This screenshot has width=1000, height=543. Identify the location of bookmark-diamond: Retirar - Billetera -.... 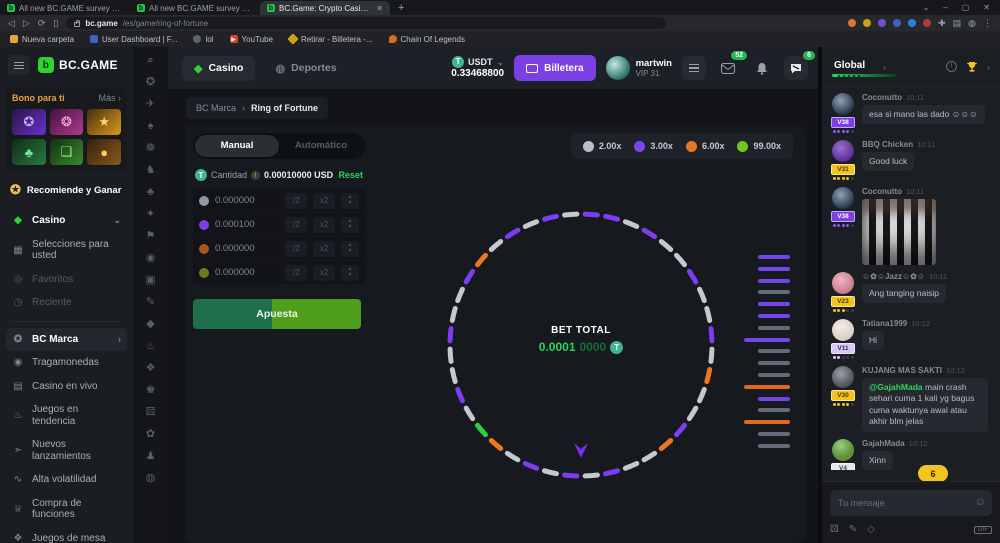
(330, 39).